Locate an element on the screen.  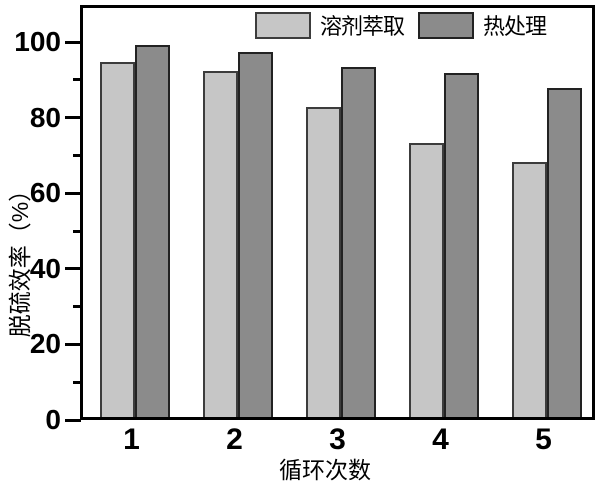
x-tick-label: 4 is located at coordinates (440, 439).